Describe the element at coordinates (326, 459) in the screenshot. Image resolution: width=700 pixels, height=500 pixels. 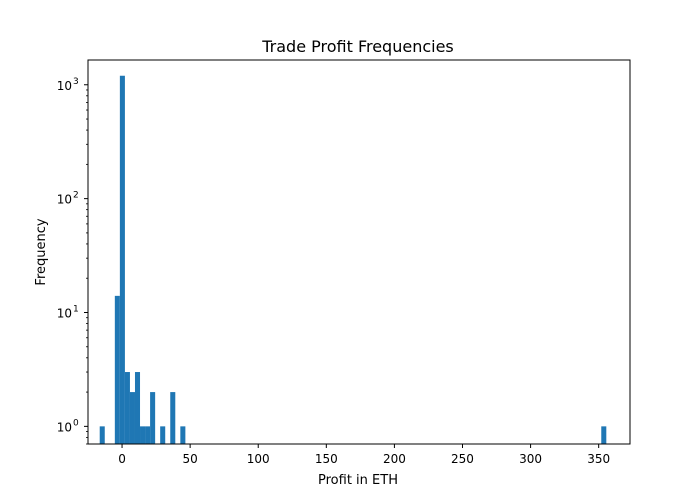
I see `x-tick-label: 150` at that location.